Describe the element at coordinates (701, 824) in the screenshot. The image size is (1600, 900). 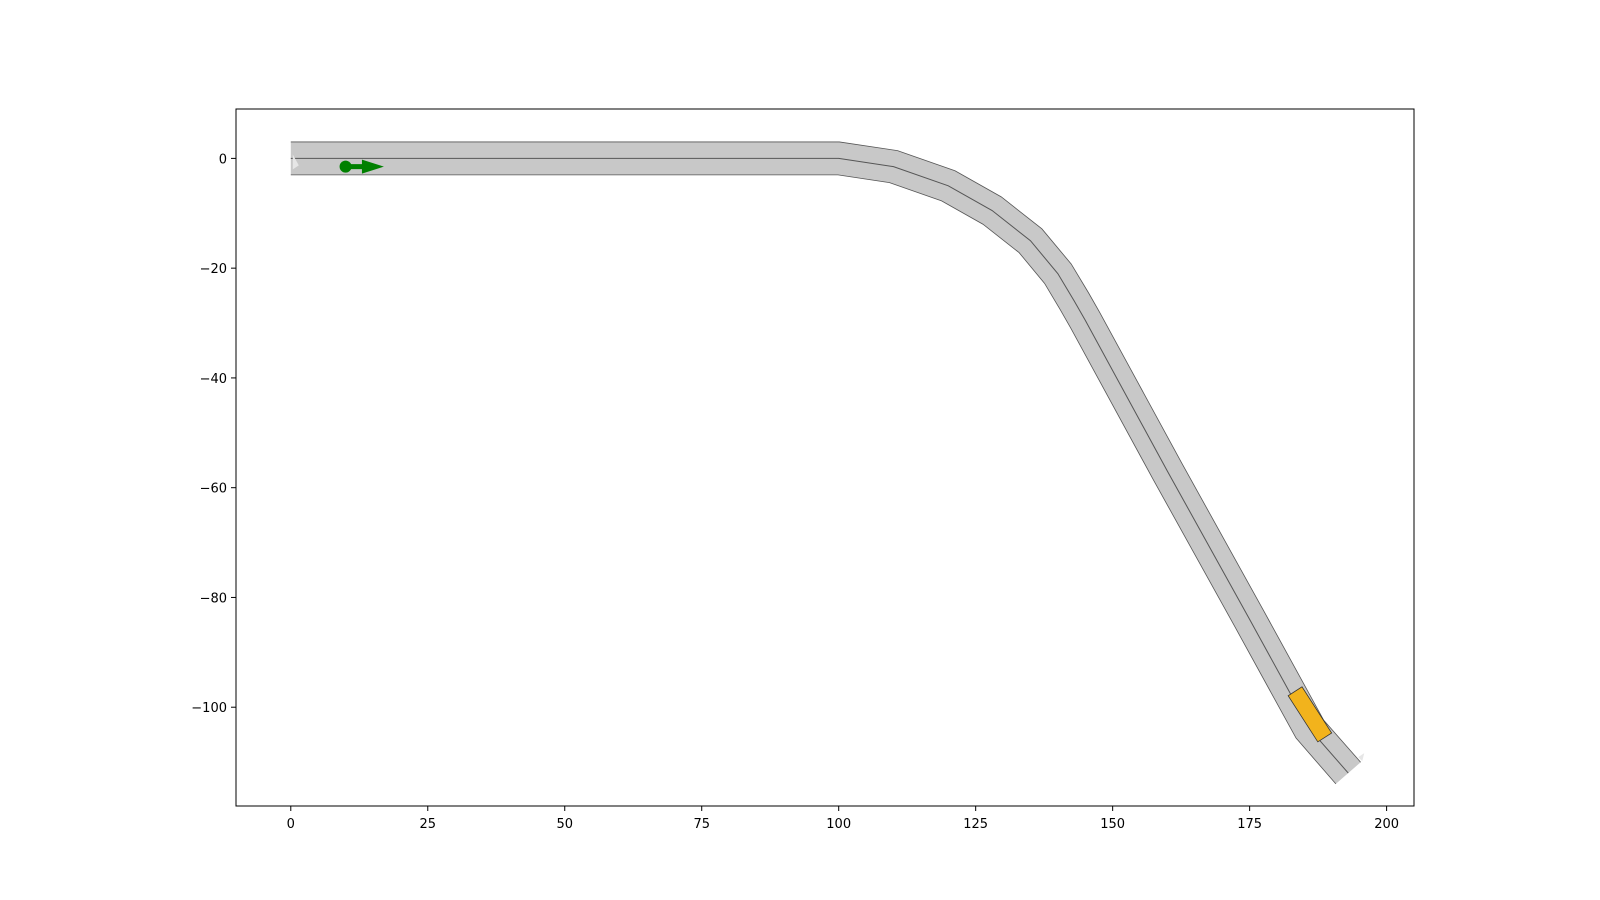
I see `x-tick-label: 75` at that location.